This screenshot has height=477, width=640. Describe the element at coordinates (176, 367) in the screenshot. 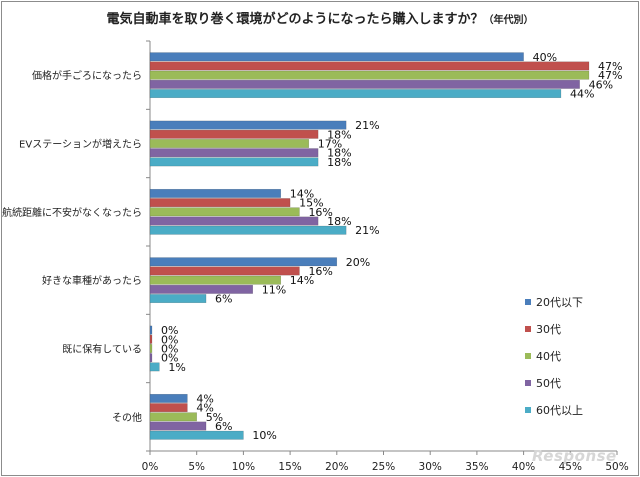

I see `bar-value-label: 1%` at that location.